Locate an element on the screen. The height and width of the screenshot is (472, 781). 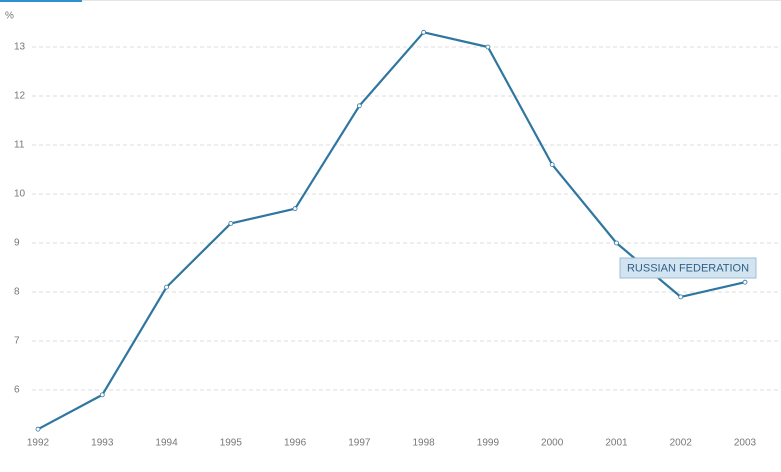
x-tick-label: 1993 is located at coordinates (102, 443).